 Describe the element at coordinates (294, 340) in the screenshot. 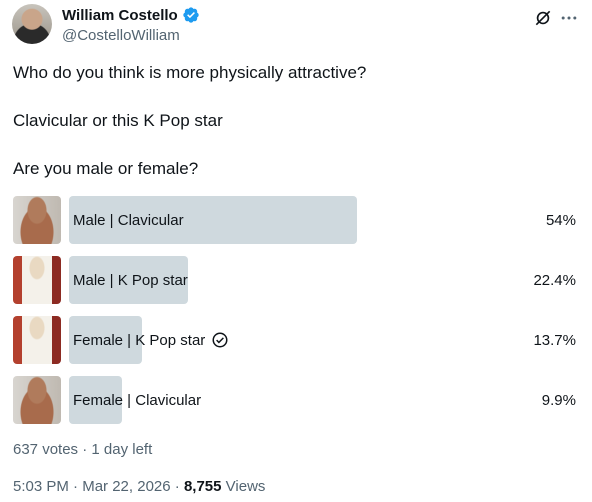

I see `poll-option: Female | K Pop star 13.7%` at that location.